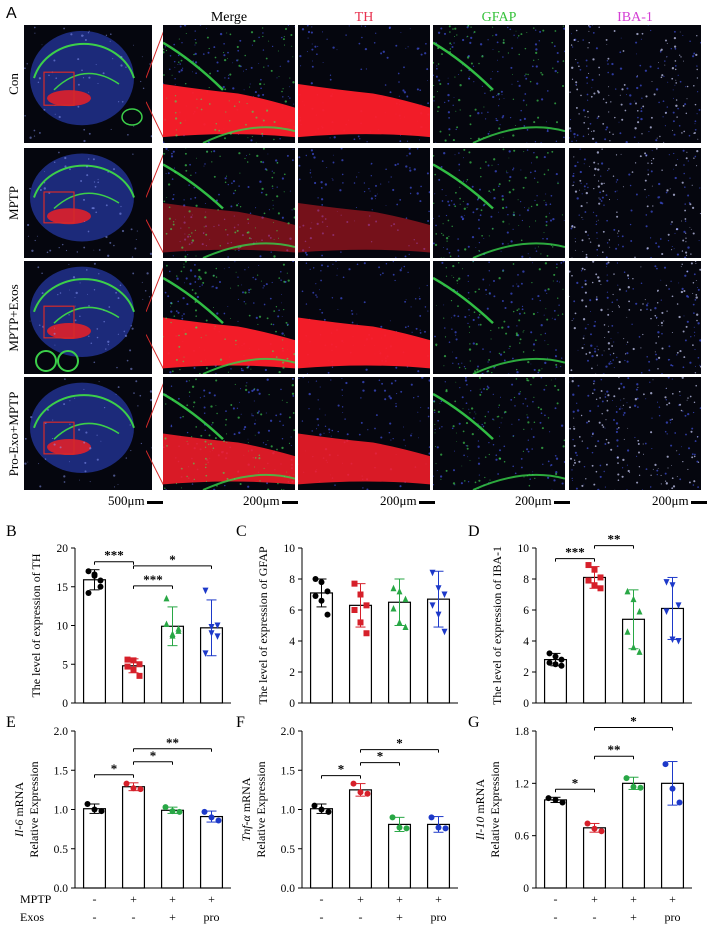  What do you see at coordinates (633, 721) in the screenshot?
I see `significance-label: *` at bounding box center [633, 721].